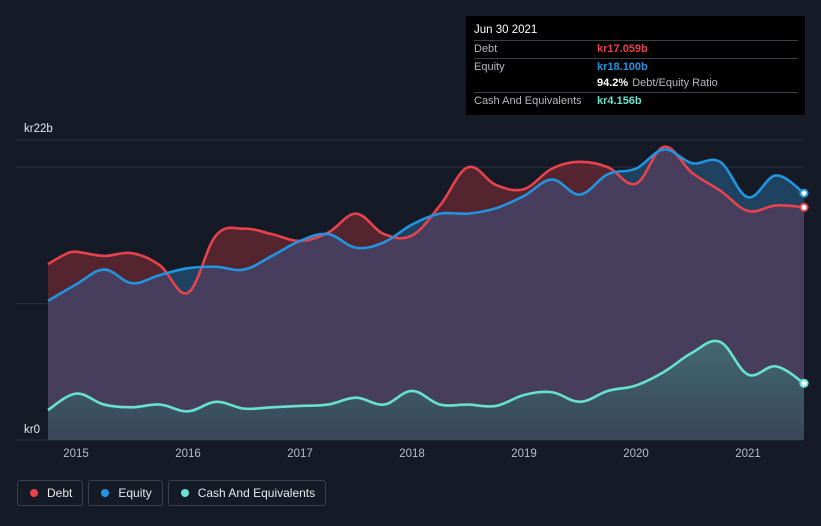 The width and height of the screenshot is (821, 526). I want to click on tooltip-equity-label: Equity, so click(489, 66).